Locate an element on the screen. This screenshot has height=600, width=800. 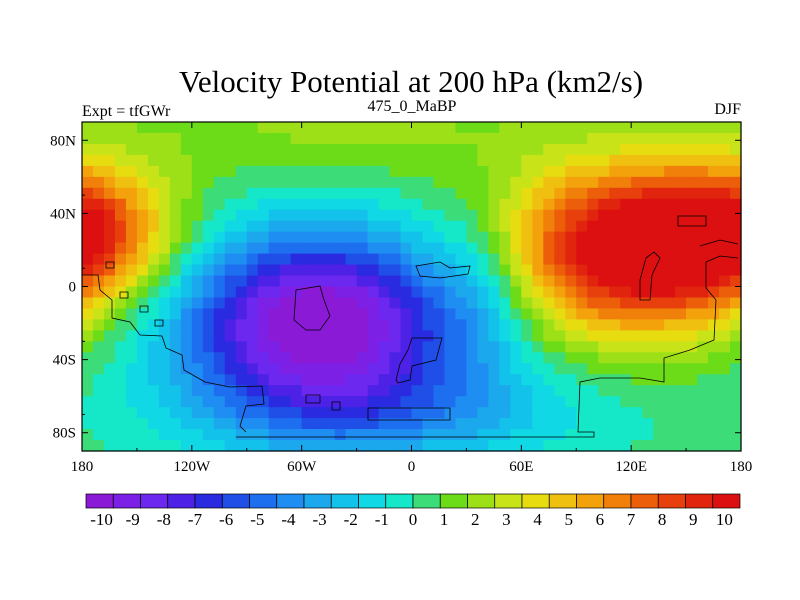
coastline-mid-atlantic is located at coordinates (443, 270).